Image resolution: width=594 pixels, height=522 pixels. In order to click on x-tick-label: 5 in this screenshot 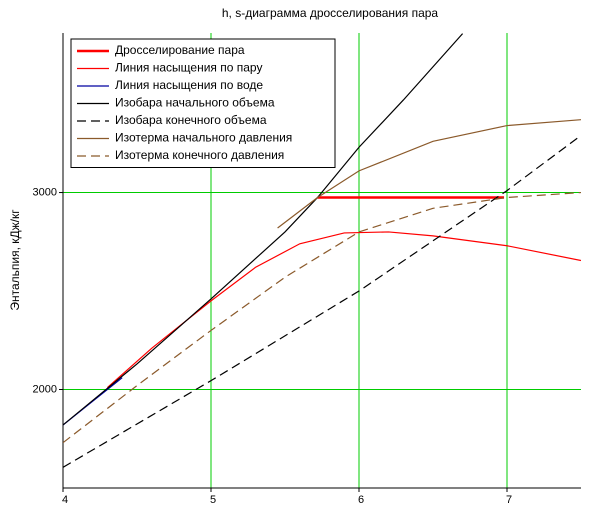, I will do `click(213, 500)`.